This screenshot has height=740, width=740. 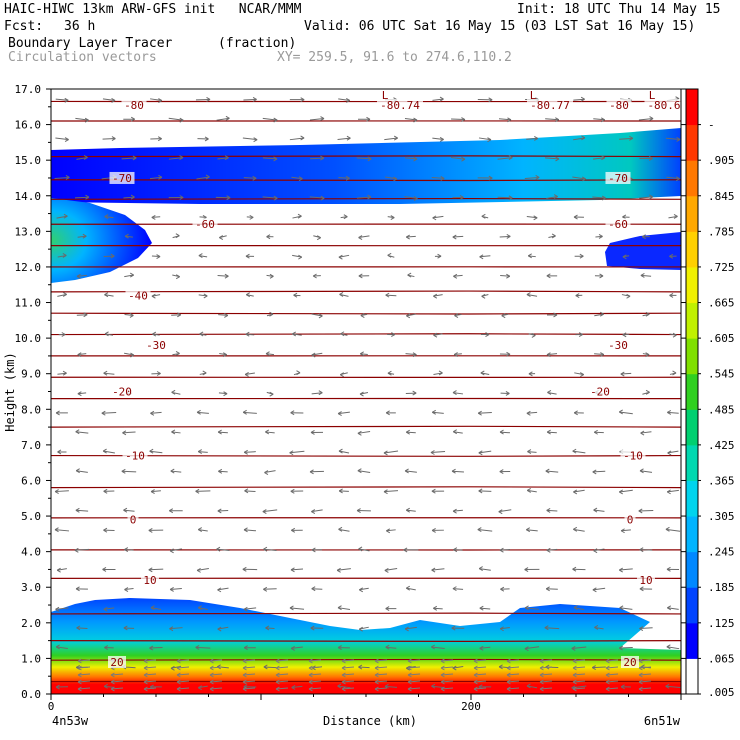 What do you see at coordinates (394, 57) in the screenshot?
I see `xy-range: XY= 259.5, 91.6 to 274.6,110.2` at bounding box center [394, 57].